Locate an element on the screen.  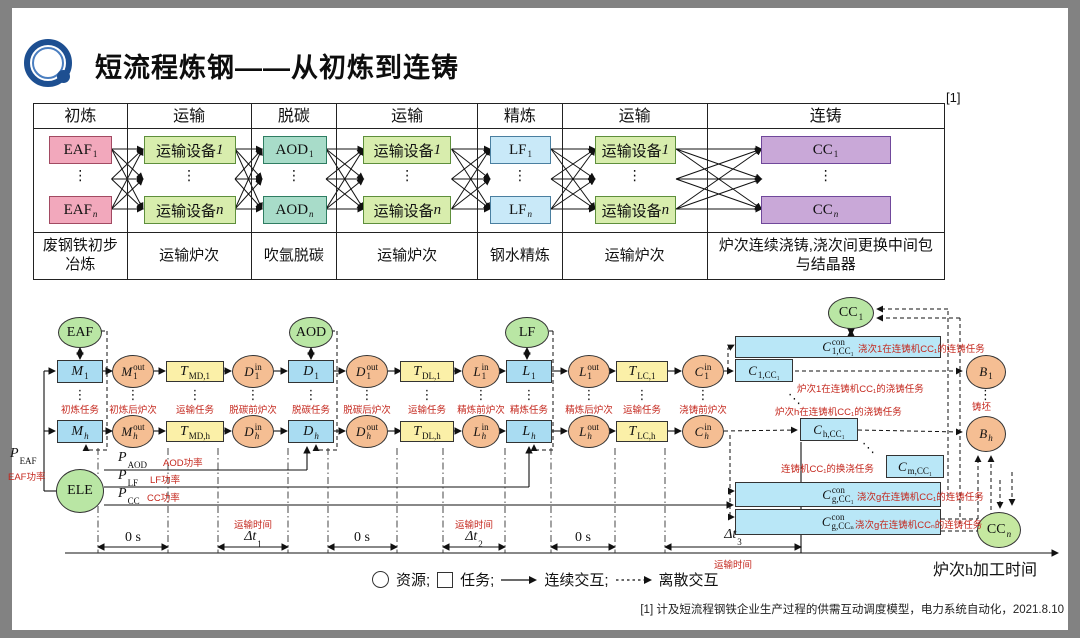
eaf-box-n: EAF n is located at coordinates (80, 210).